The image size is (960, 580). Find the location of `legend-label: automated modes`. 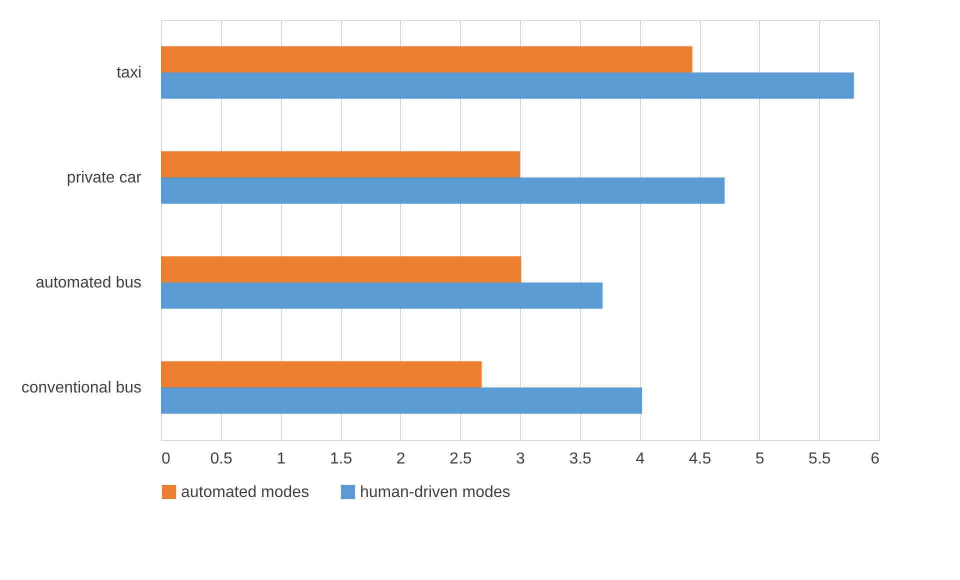

legend-label: automated modes is located at coordinates (245, 492).